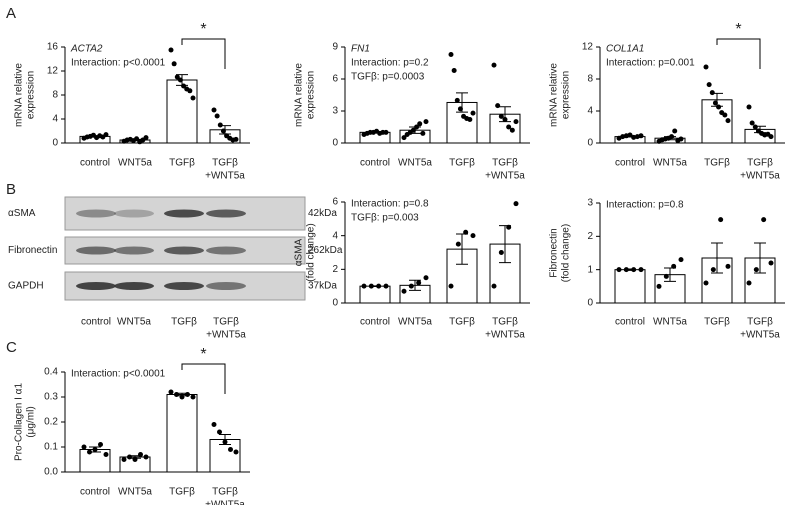  Describe the element at coordinates (225, 502) in the screenshot. I see `x-tick-label: +WNT5a` at that location.